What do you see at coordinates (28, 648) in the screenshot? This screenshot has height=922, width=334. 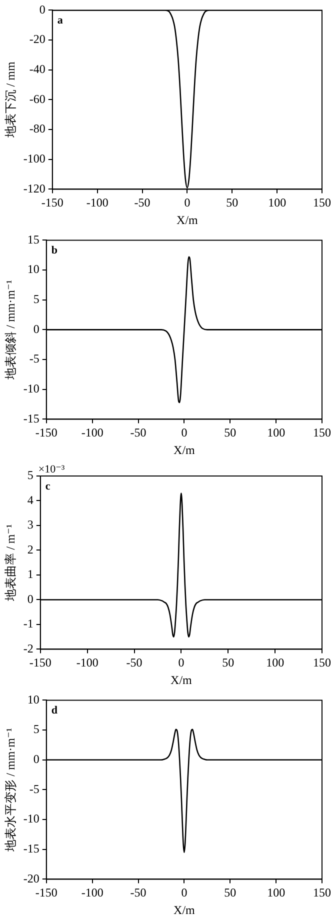 I see `y-tick-label: -2` at bounding box center [28, 648].